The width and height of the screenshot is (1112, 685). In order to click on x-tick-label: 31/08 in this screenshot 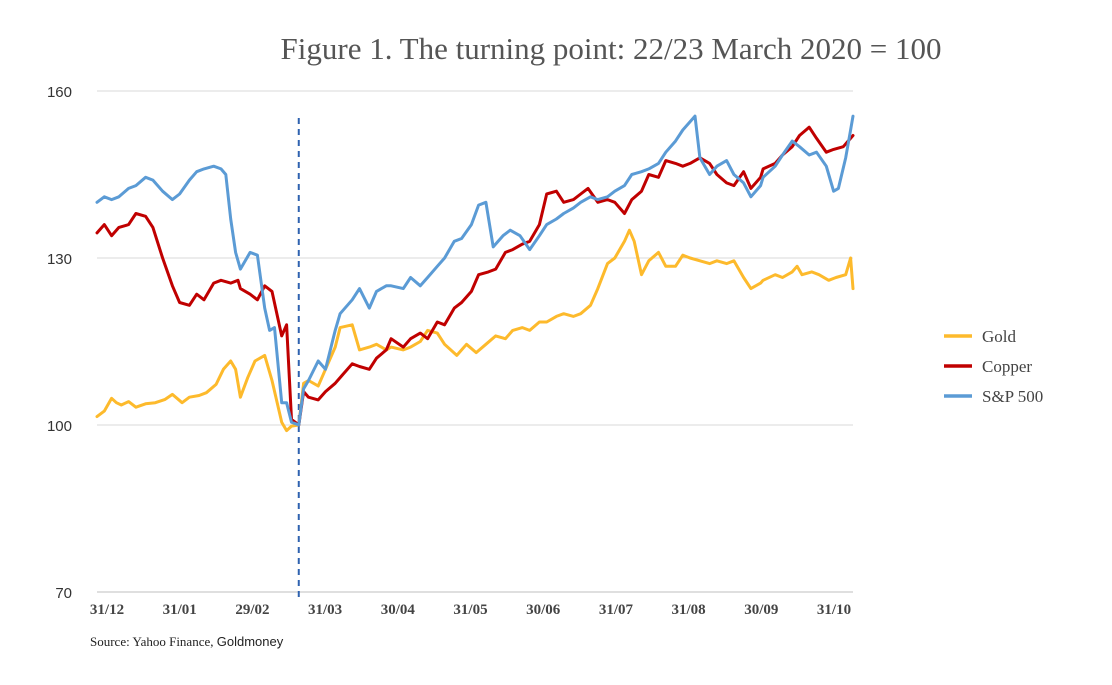, I will do `click(689, 610)`.